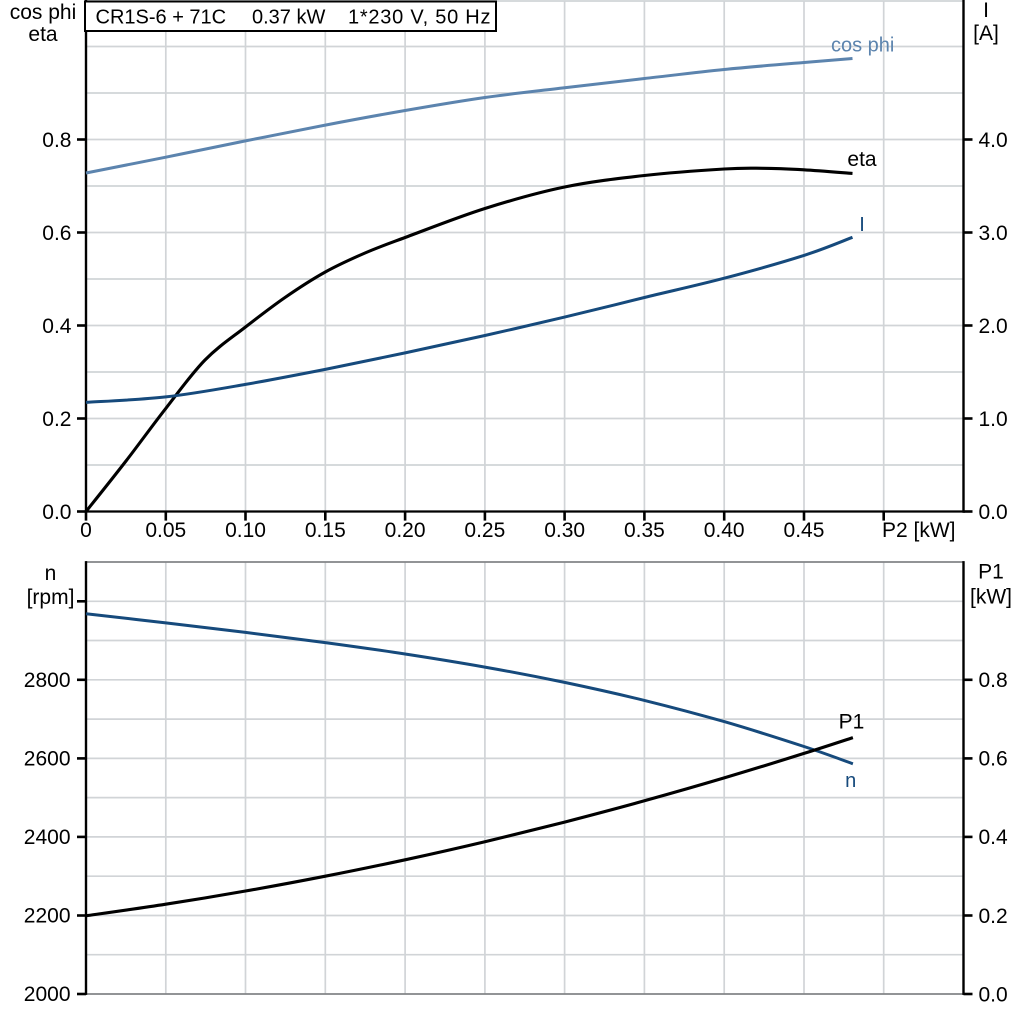 The height and width of the screenshot is (1024, 1024). Describe the element at coordinates (993, 140) in the screenshot. I see `svg-text: 4.0` at that location.